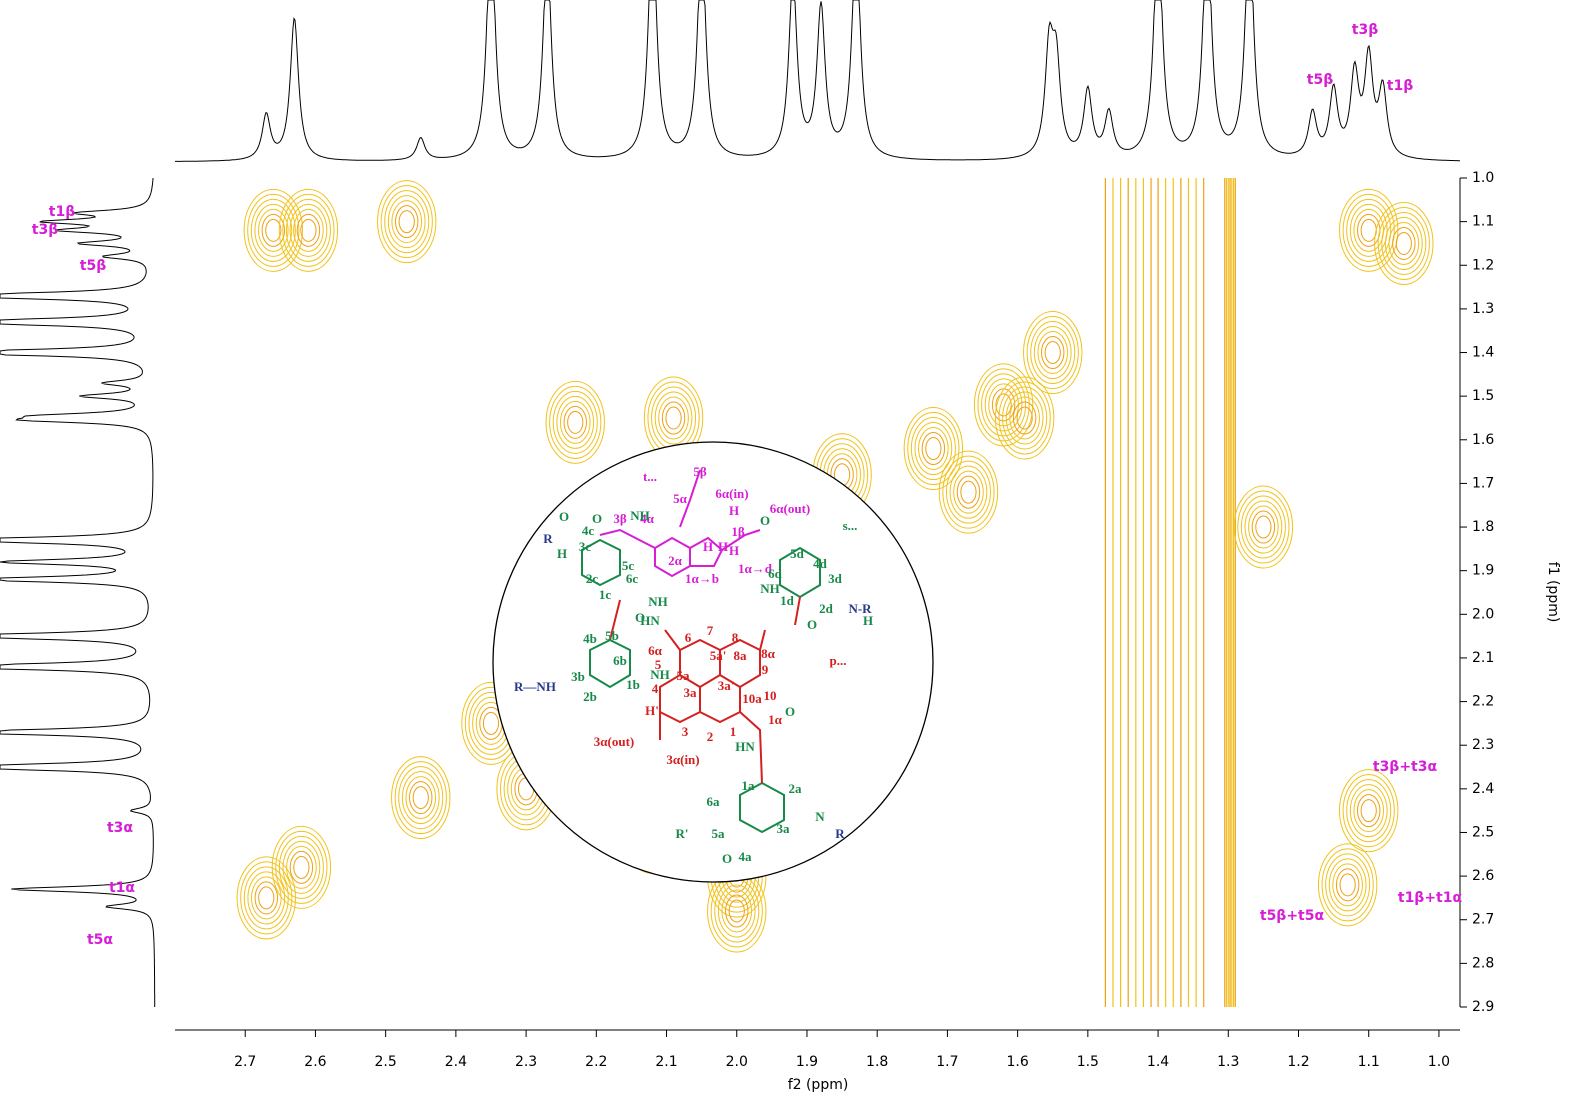 The height and width of the screenshot is (1099, 1569). Describe the element at coordinates (820, 816) in the screenshot. I see `structure-label: N` at that location.